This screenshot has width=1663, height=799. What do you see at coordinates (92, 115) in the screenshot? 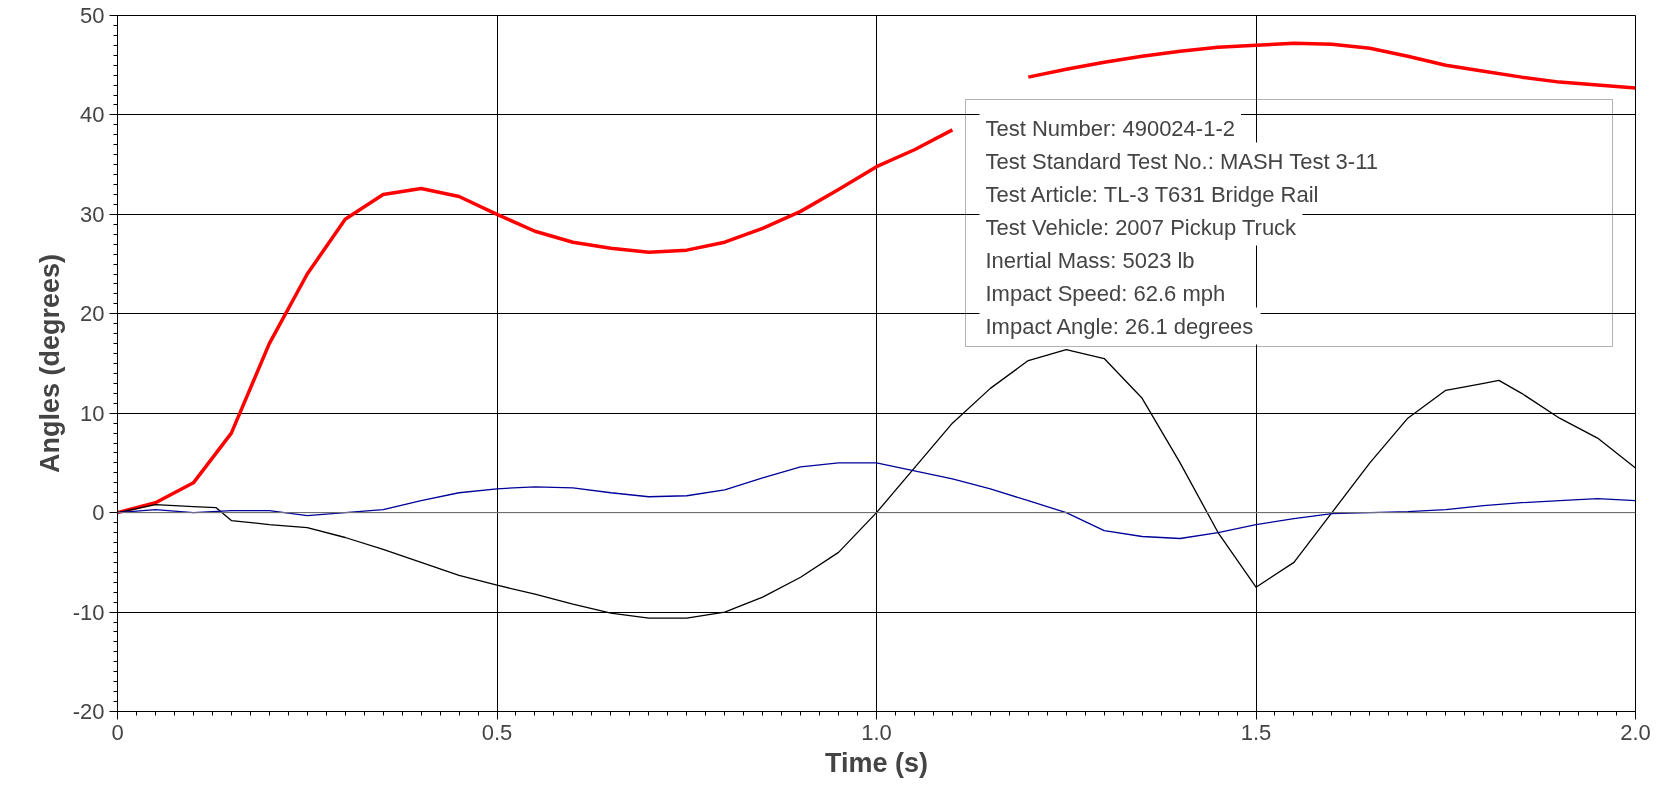
I see `y-tick-label: 40` at bounding box center [92, 115].